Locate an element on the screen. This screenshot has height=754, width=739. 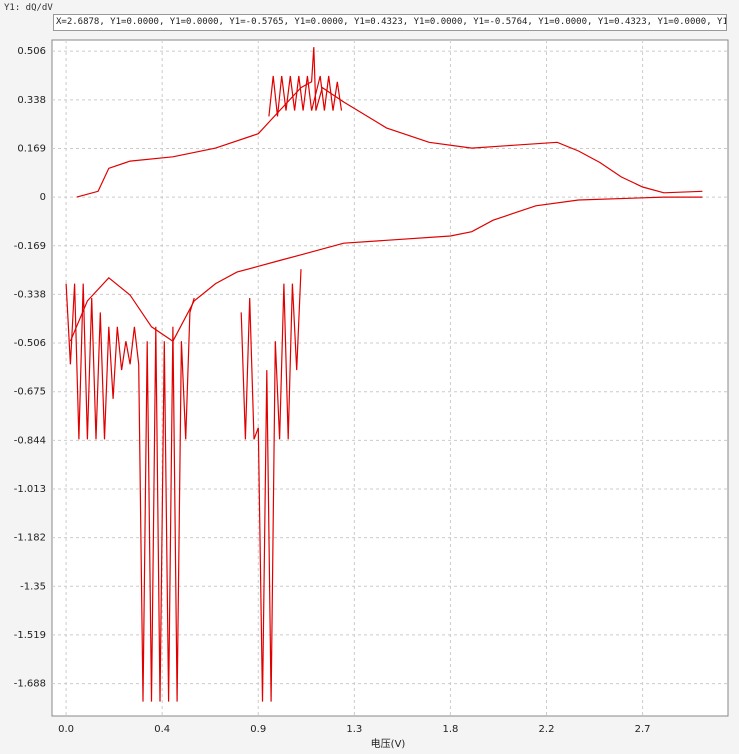
y-tick-label: -1.35 is located at coordinates (33, 586).